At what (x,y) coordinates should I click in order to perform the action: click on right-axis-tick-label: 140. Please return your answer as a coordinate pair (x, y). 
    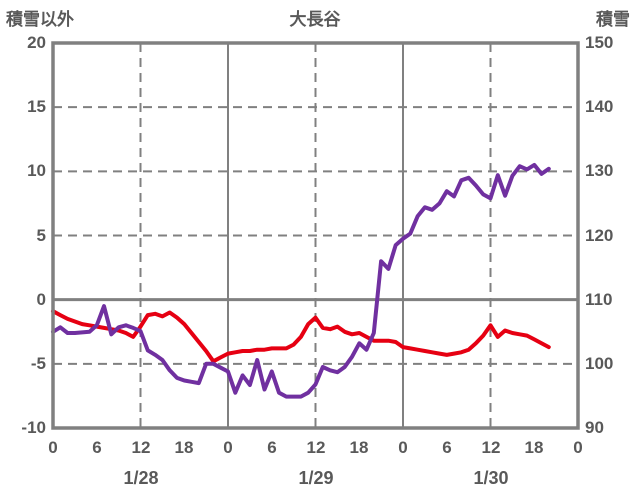
    Looking at the image, I should click on (599, 106).